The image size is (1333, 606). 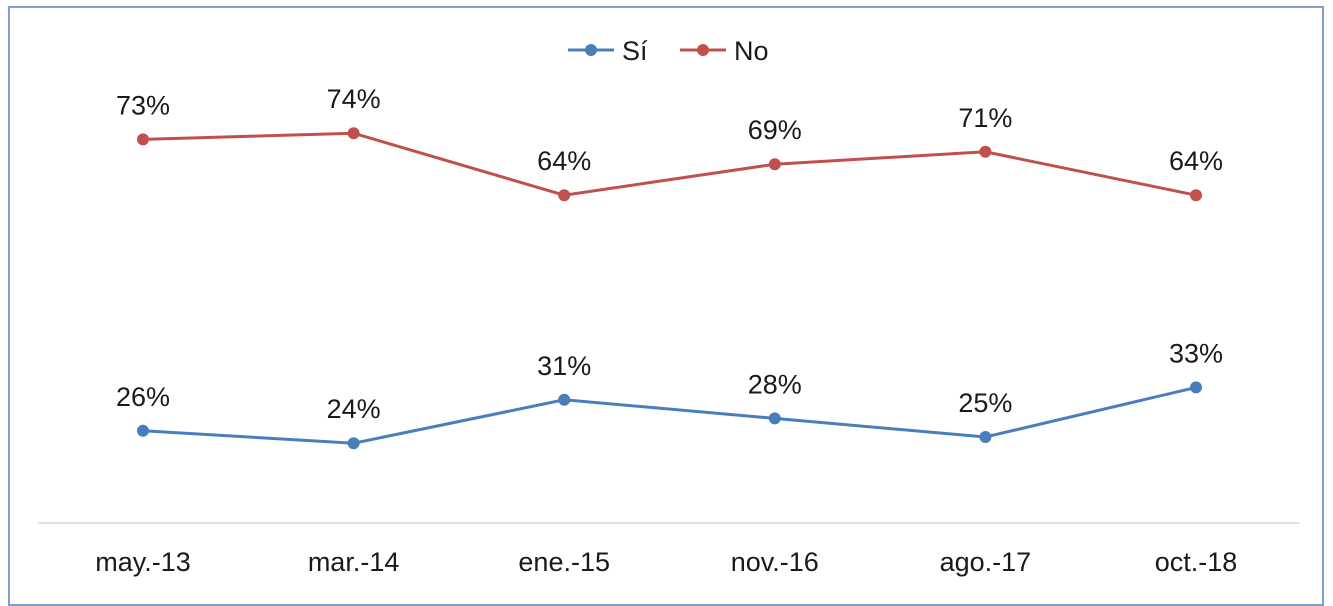 I want to click on legend-item-no: No, so click(x=724, y=51).